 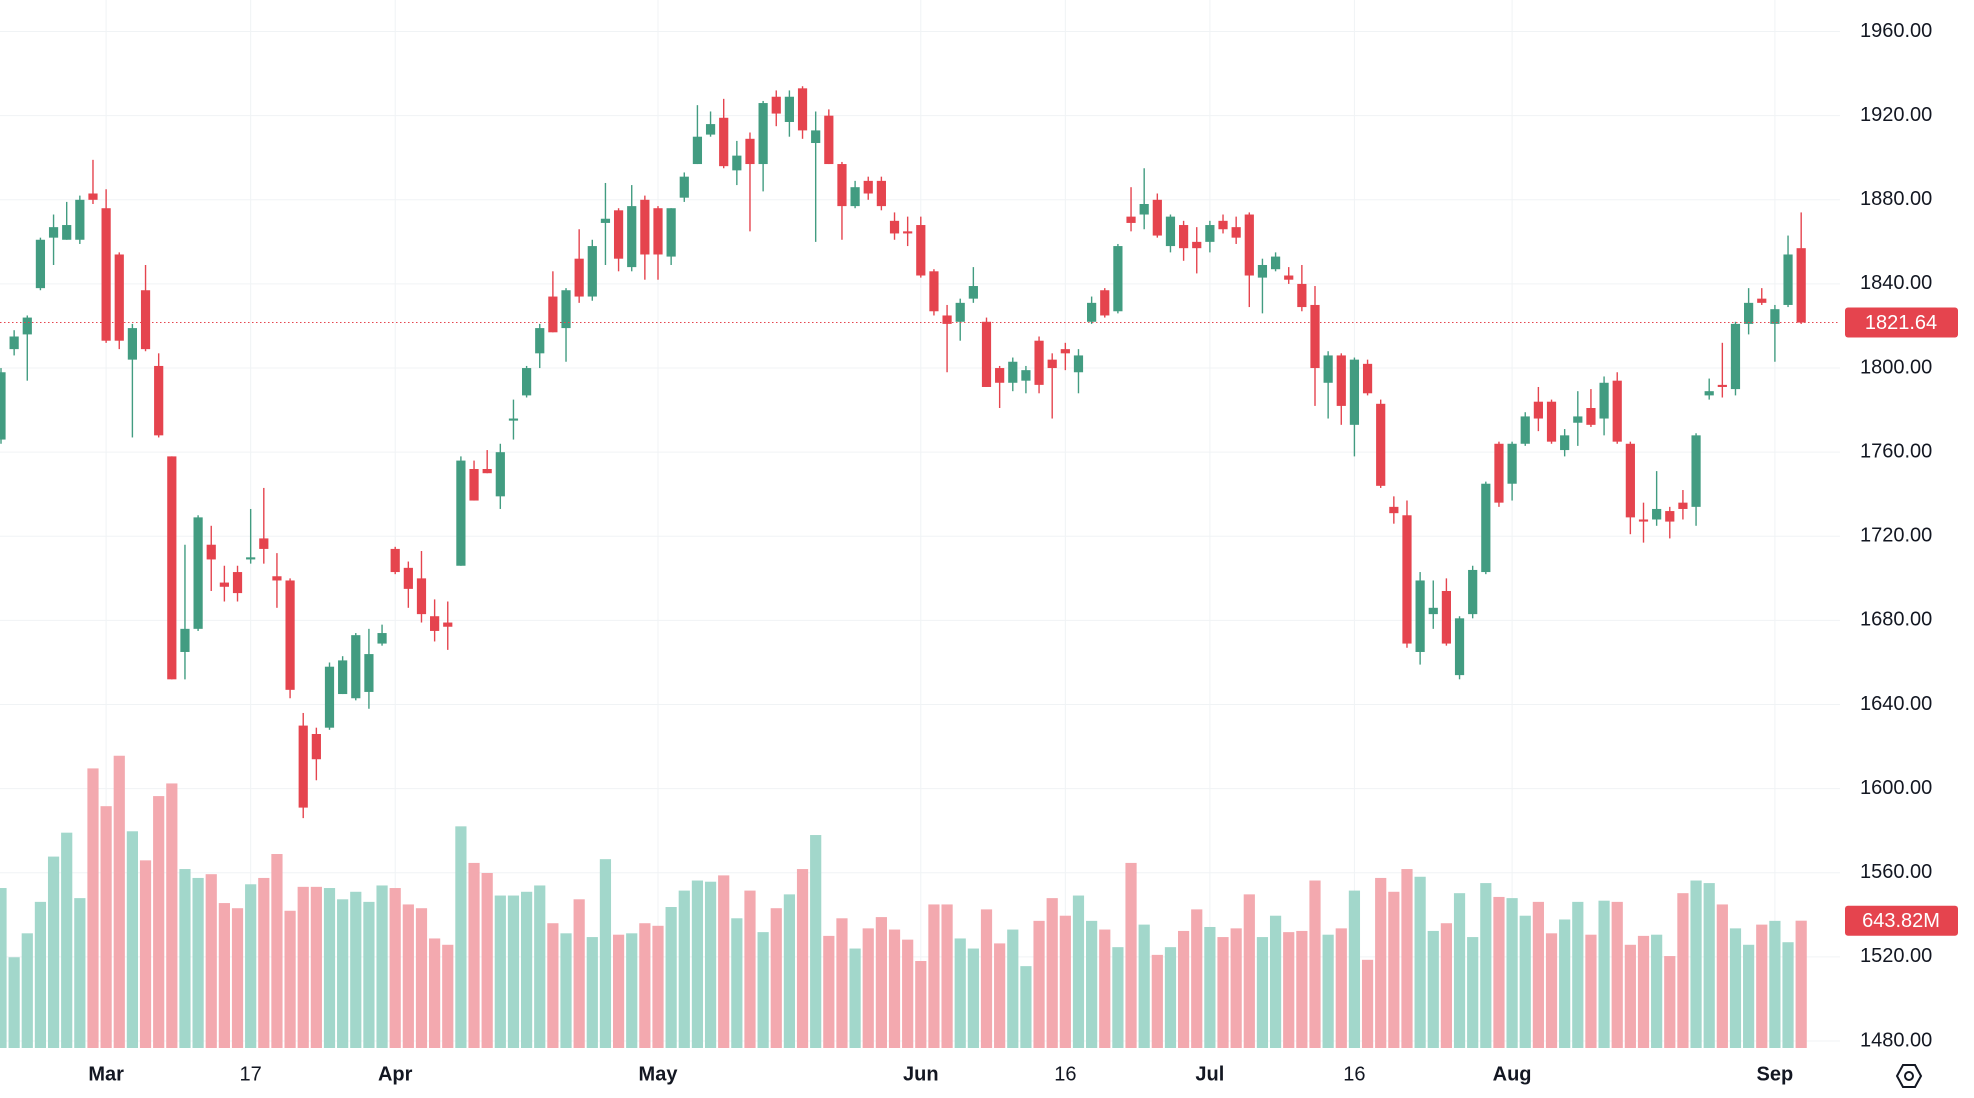 I want to click on y-tick-label: 1880.00, so click(x=1896, y=199).